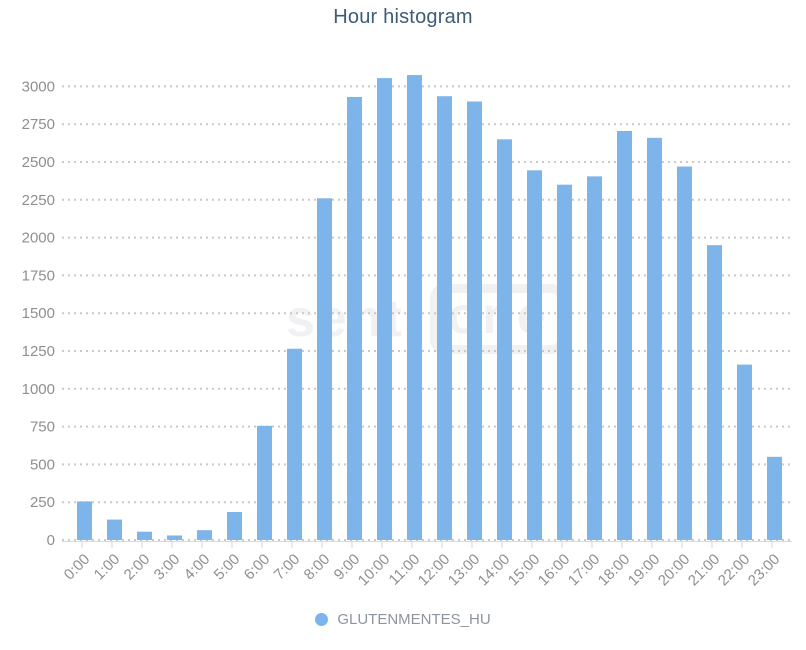 The height and width of the screenshot is (650, 806). I want to click on x-axis-label: 8:00, so click(317, 567).